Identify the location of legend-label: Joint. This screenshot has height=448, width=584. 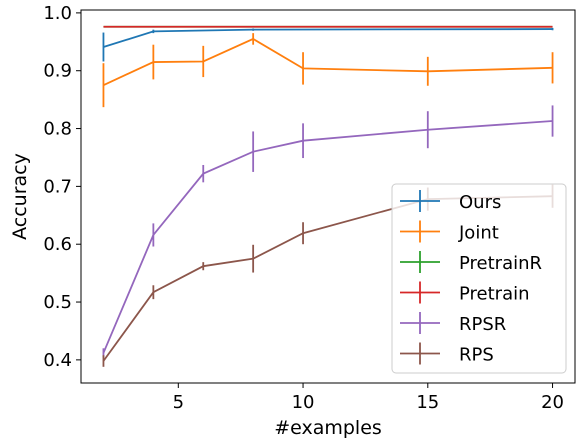
(478, 233).